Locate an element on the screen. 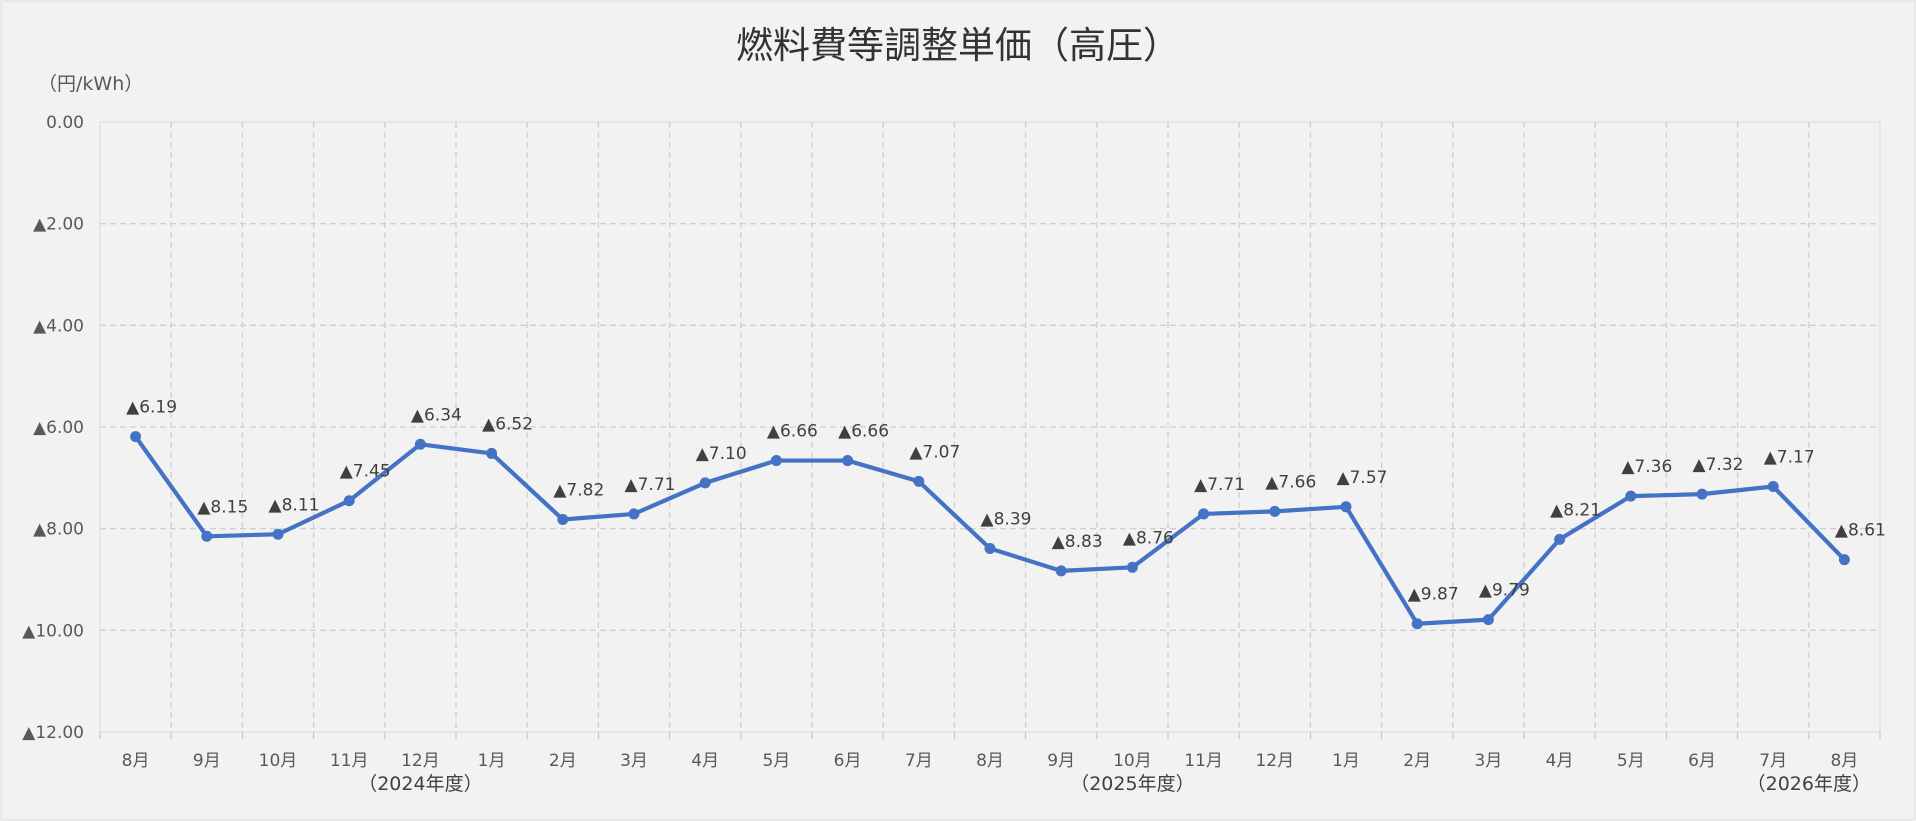 Image resolution: width=1916 pixels, height=821 pixels. data-label: ▲9.87 is located at coordinates (1433, 595).